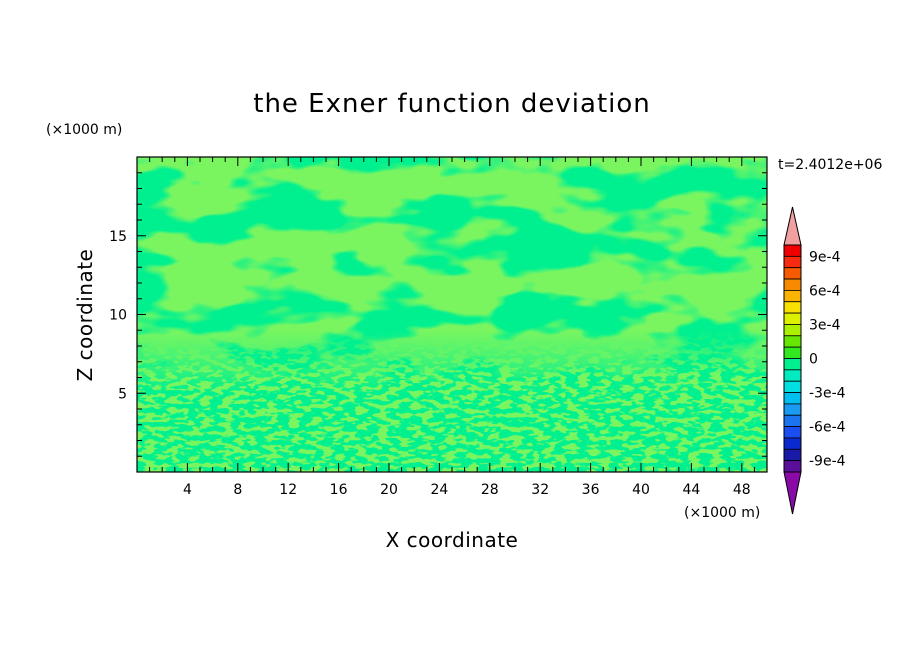 The height and width of the screenshot is (654, 904). I want to click on colorbar-tick-label: 6e-4, so click(825, 291).